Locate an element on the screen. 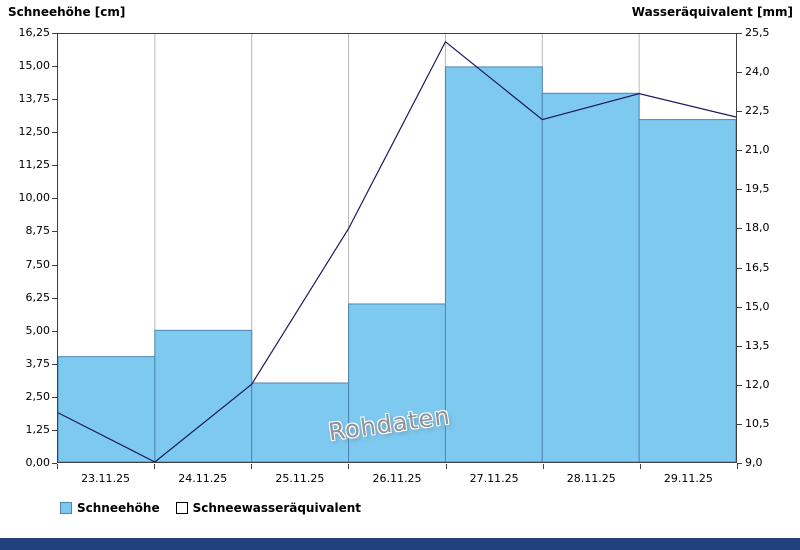 The image size is (800, 550). x-axis-tick-label: 27.11.25 is located at coordinates (494, 478).